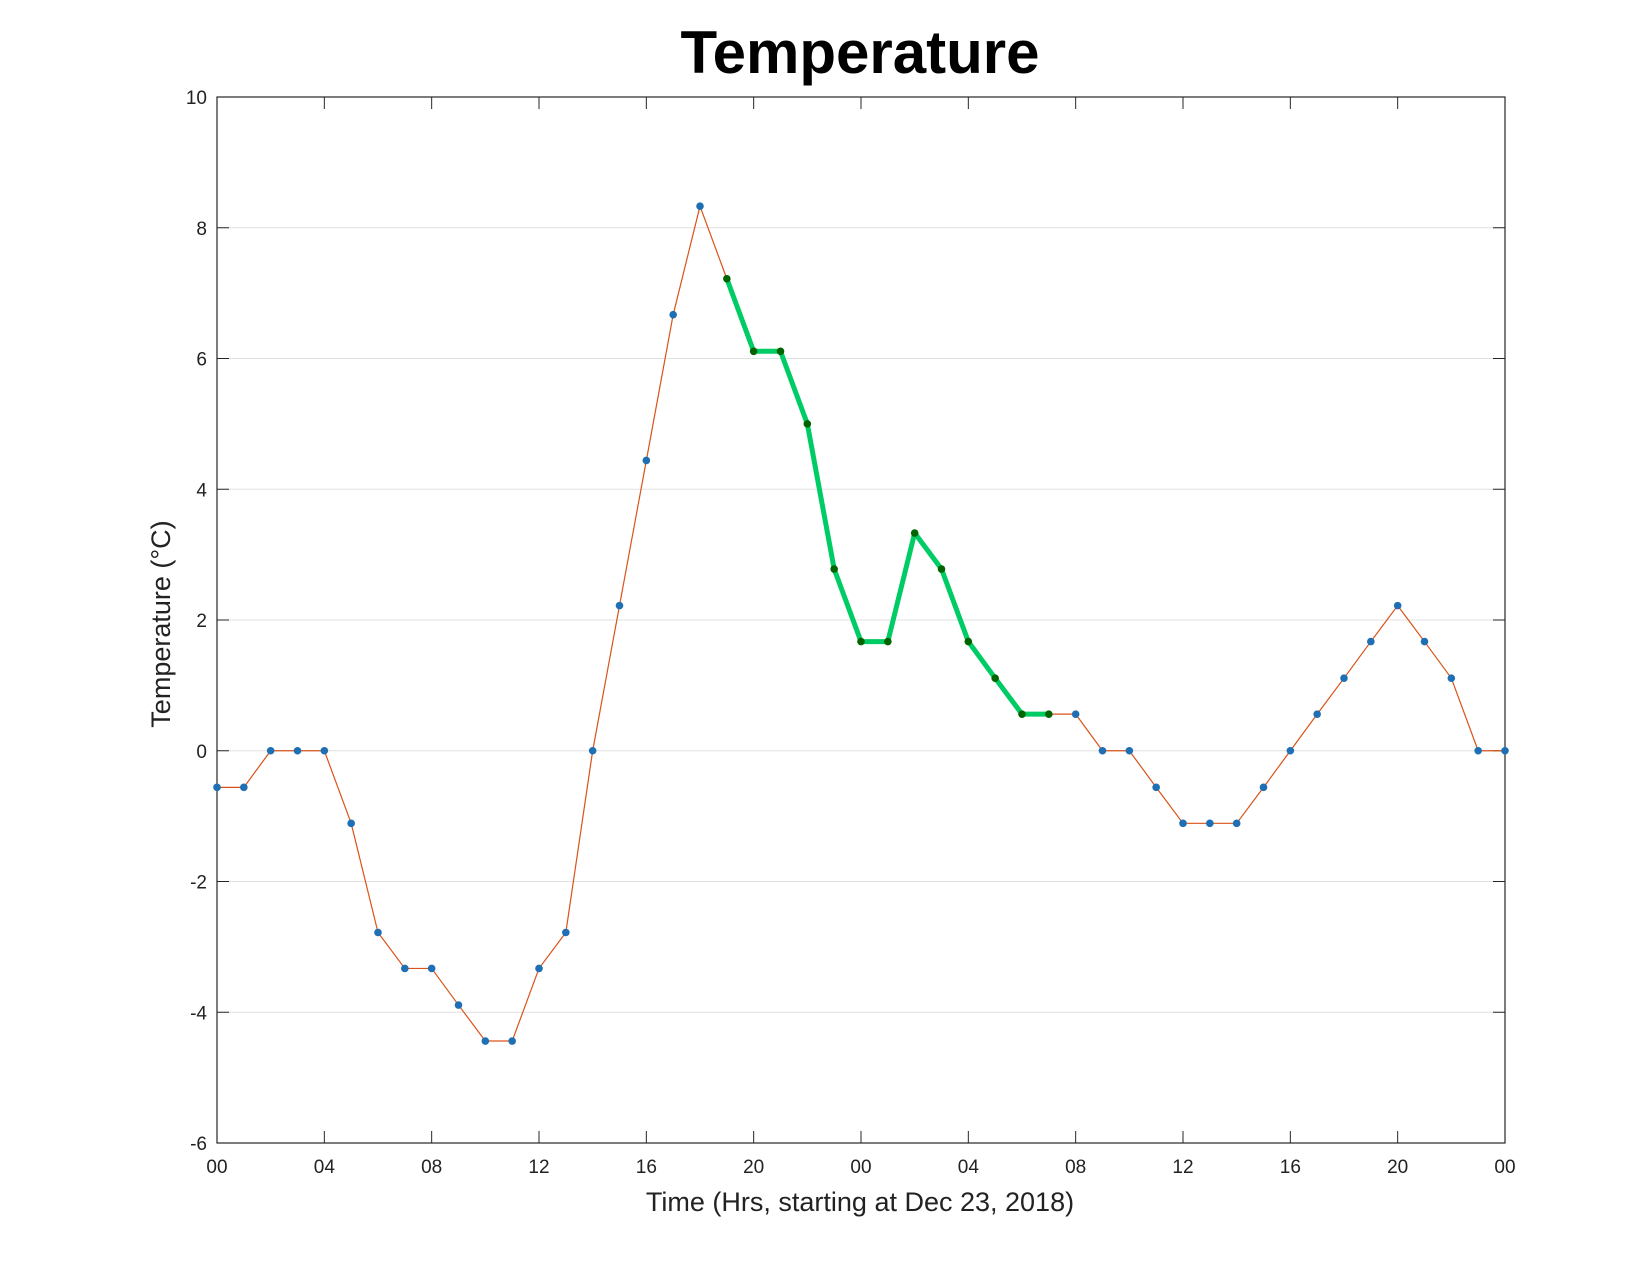 The height and width of the screenshot is (1275, 1650). I want to click on x-axis-label: Time (Hrs, starting at Dec 23, 2018), so click(860, 1202).